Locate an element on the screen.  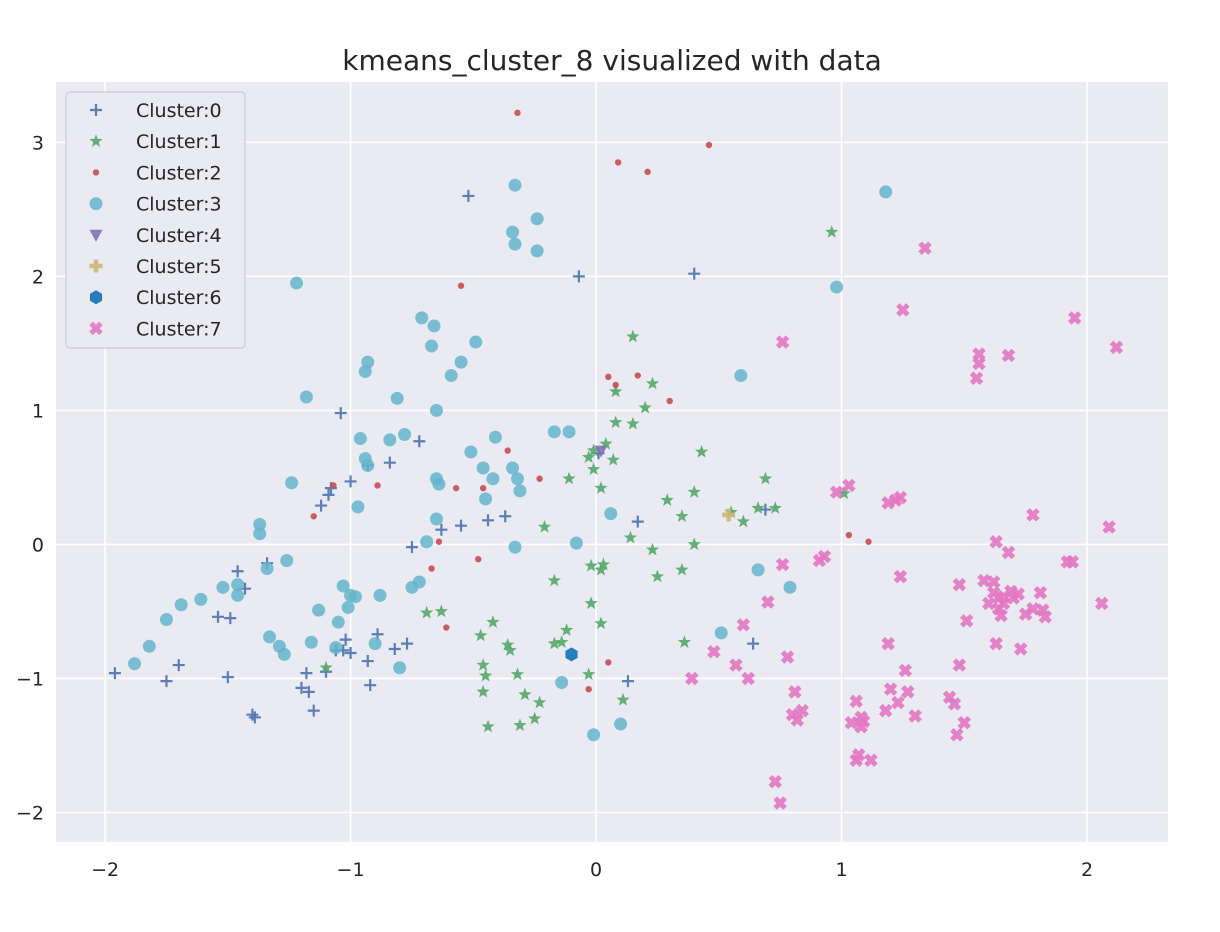
legend-item: Cluster:3 is located at coordinates (155, 205).